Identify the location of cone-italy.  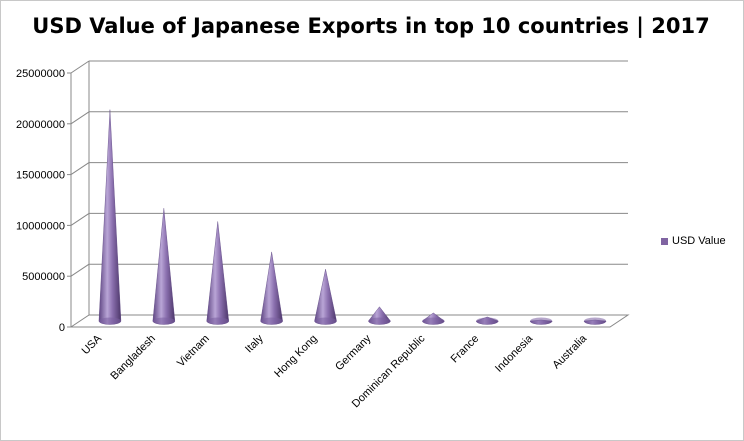
(271, 288).